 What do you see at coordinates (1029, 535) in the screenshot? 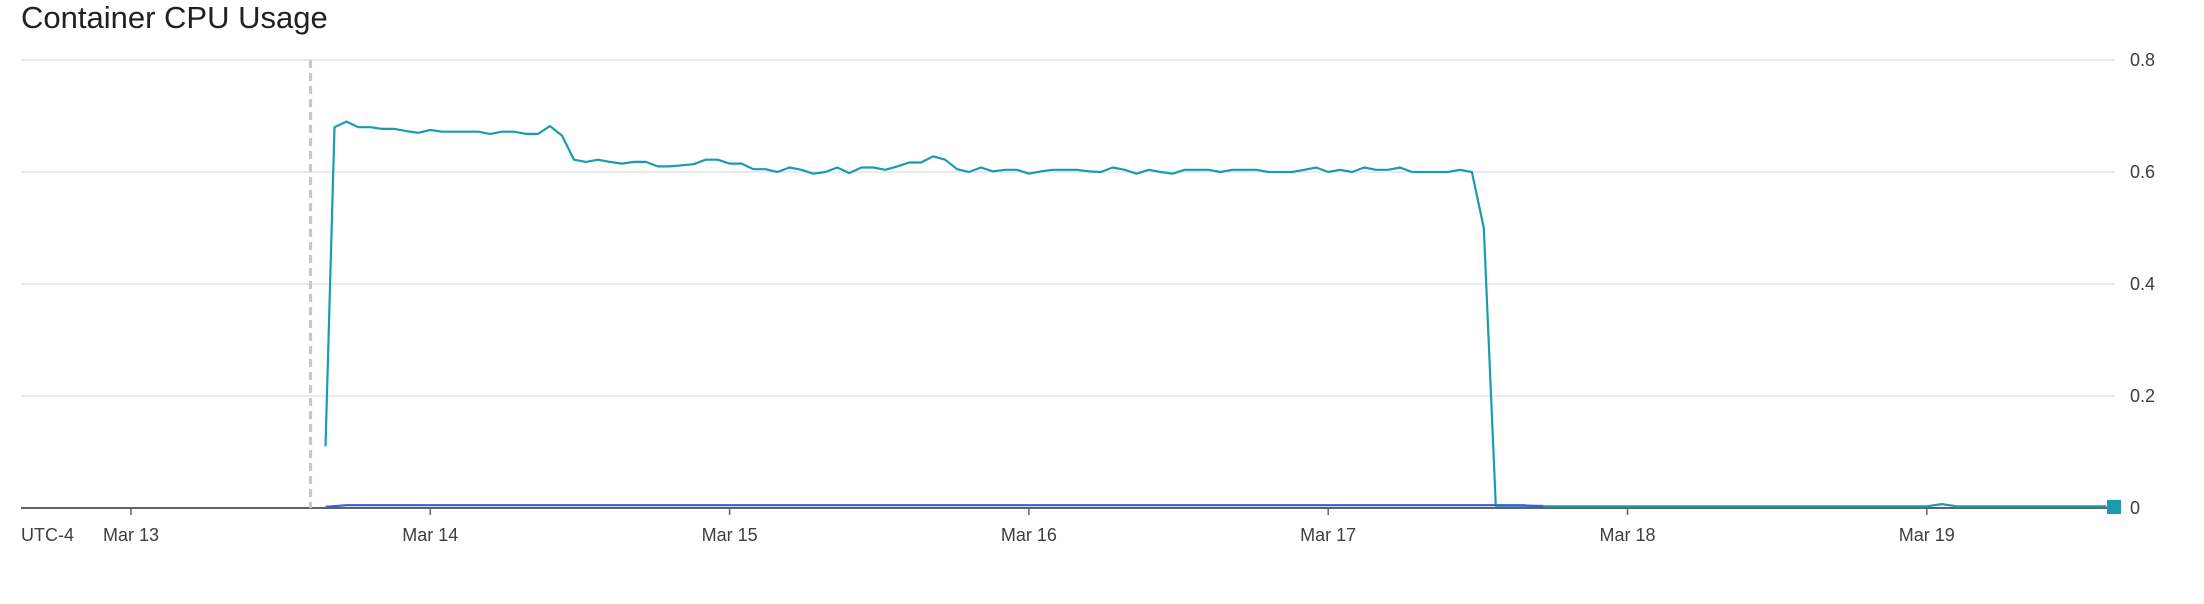
I see `x-tick-label: Mar 16` at bounding box center [1029, 535].